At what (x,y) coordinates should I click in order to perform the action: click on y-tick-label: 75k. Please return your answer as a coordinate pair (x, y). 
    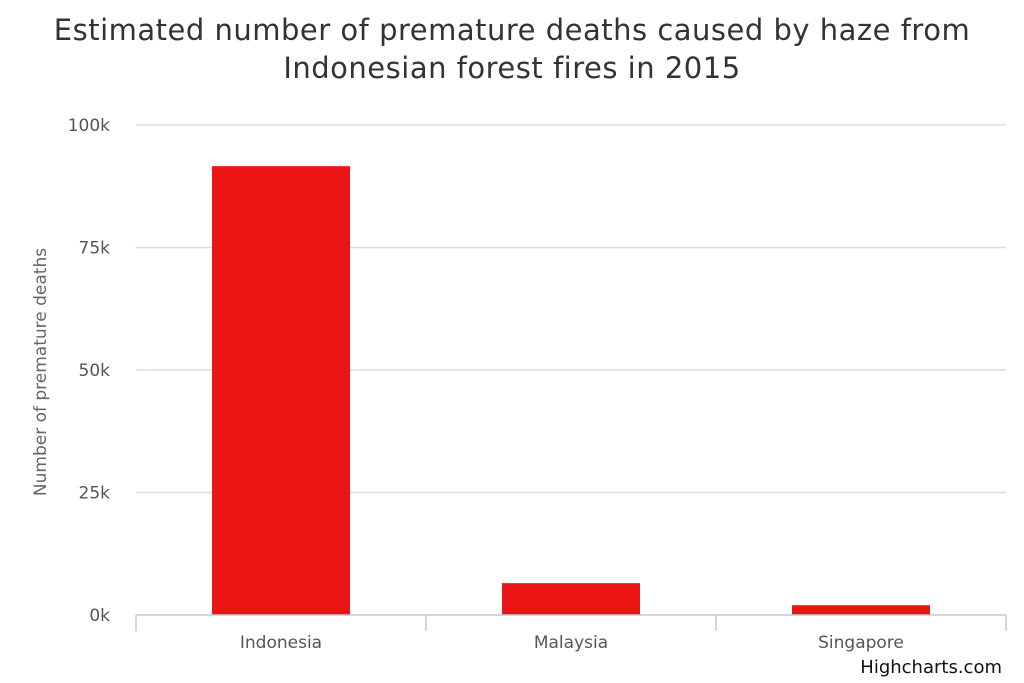
    Looking at the image, I should click on (95, 249).